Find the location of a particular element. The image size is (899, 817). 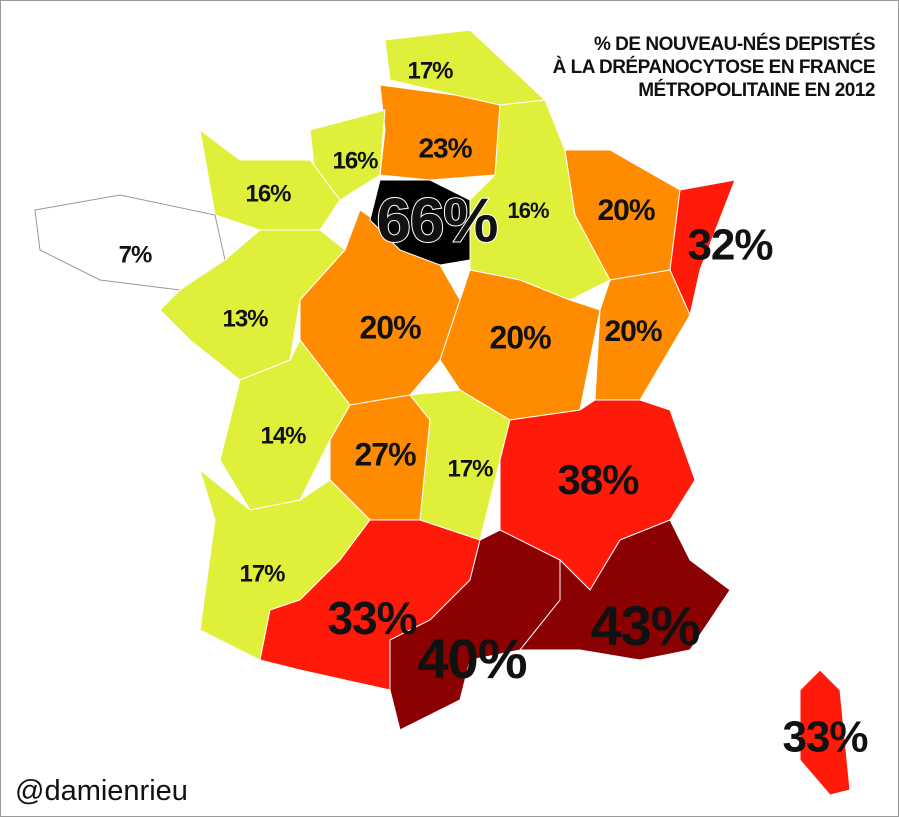

region-label: 23% is located at coordinates (445, 147).